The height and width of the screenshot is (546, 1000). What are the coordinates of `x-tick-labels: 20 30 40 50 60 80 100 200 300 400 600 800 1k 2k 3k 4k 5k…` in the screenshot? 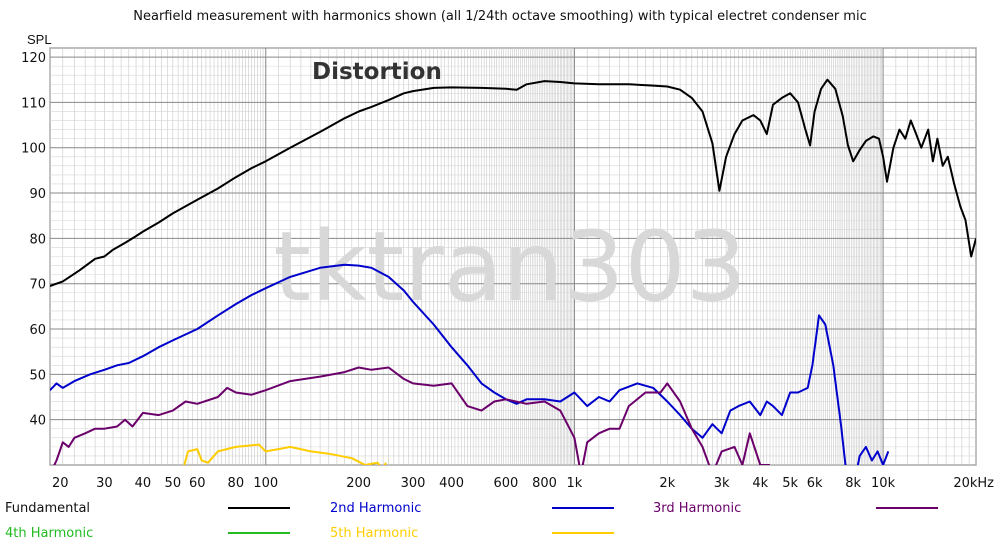 It's located at (523, 483).